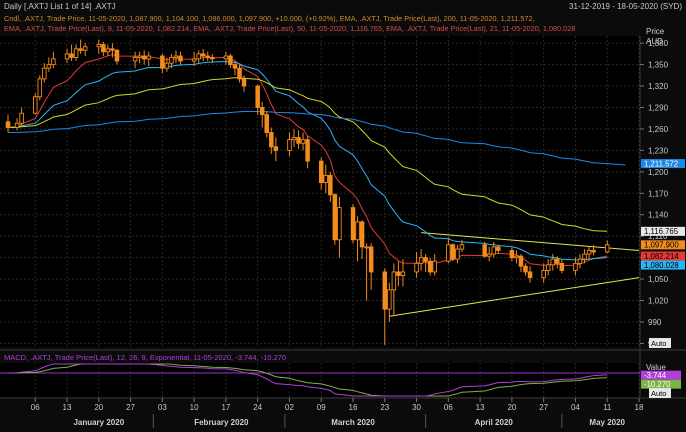 This screenshot has height=432, width=686. What do you see at coordinates (658, 301) in the screenshot?
I see `price-tick-label: 1,020` at bounding box center [658, 301].